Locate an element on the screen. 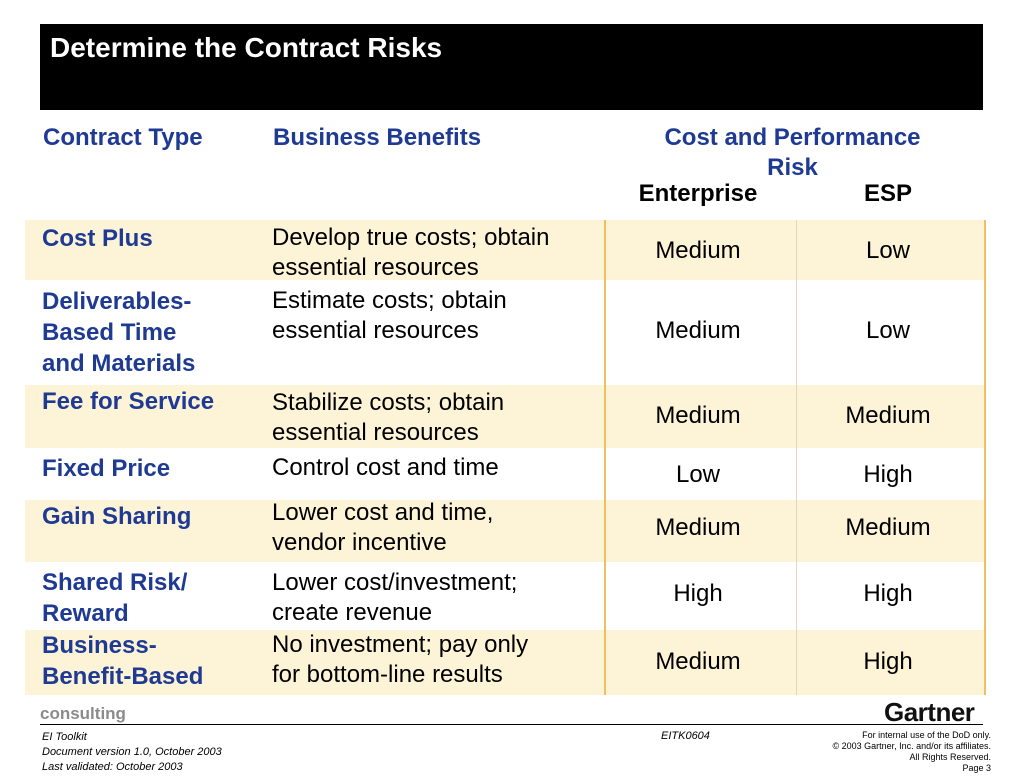 The height and width of the screenshot is (780, 1023). business-benefit-line: Estimate costs; obtain is located at coordinates (389, 300).